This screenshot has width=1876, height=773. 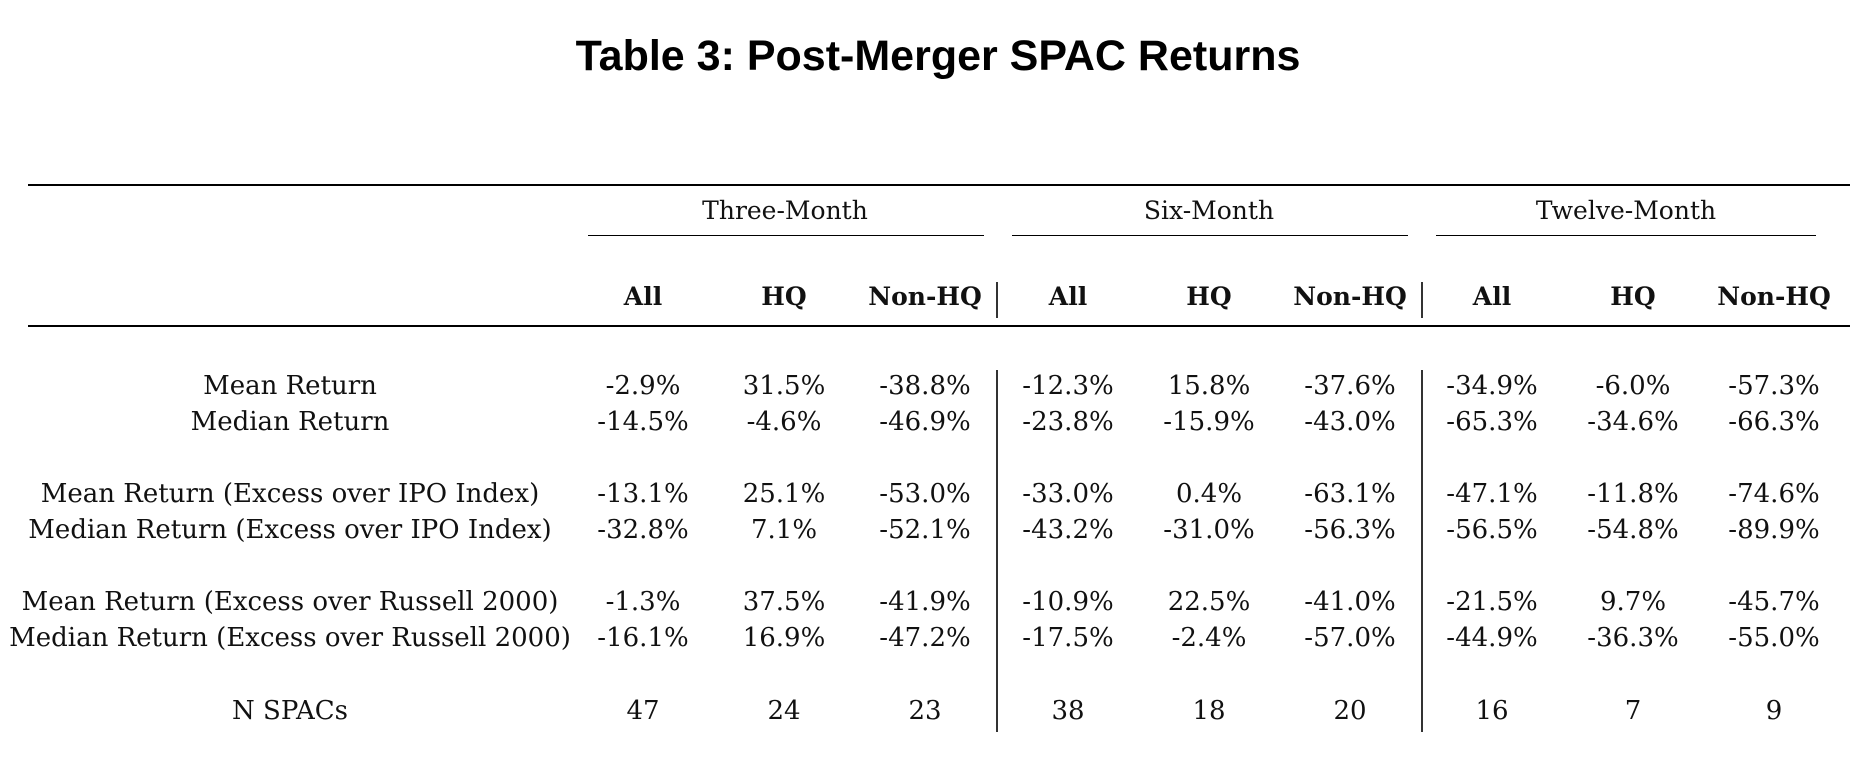 I want to click on table-cell: 18, so click(x=1209, y=711).